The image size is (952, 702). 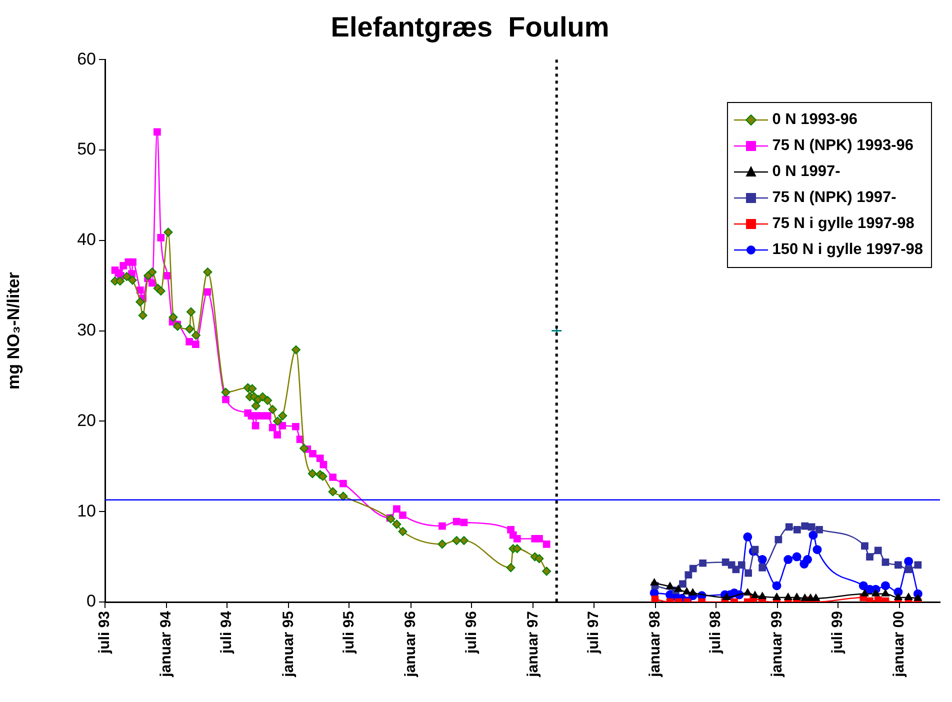 What do you see at coordinates (715, 633) in the screenshot?
I see `x-tick-label: juli 98` at bounding box center [715, 633].